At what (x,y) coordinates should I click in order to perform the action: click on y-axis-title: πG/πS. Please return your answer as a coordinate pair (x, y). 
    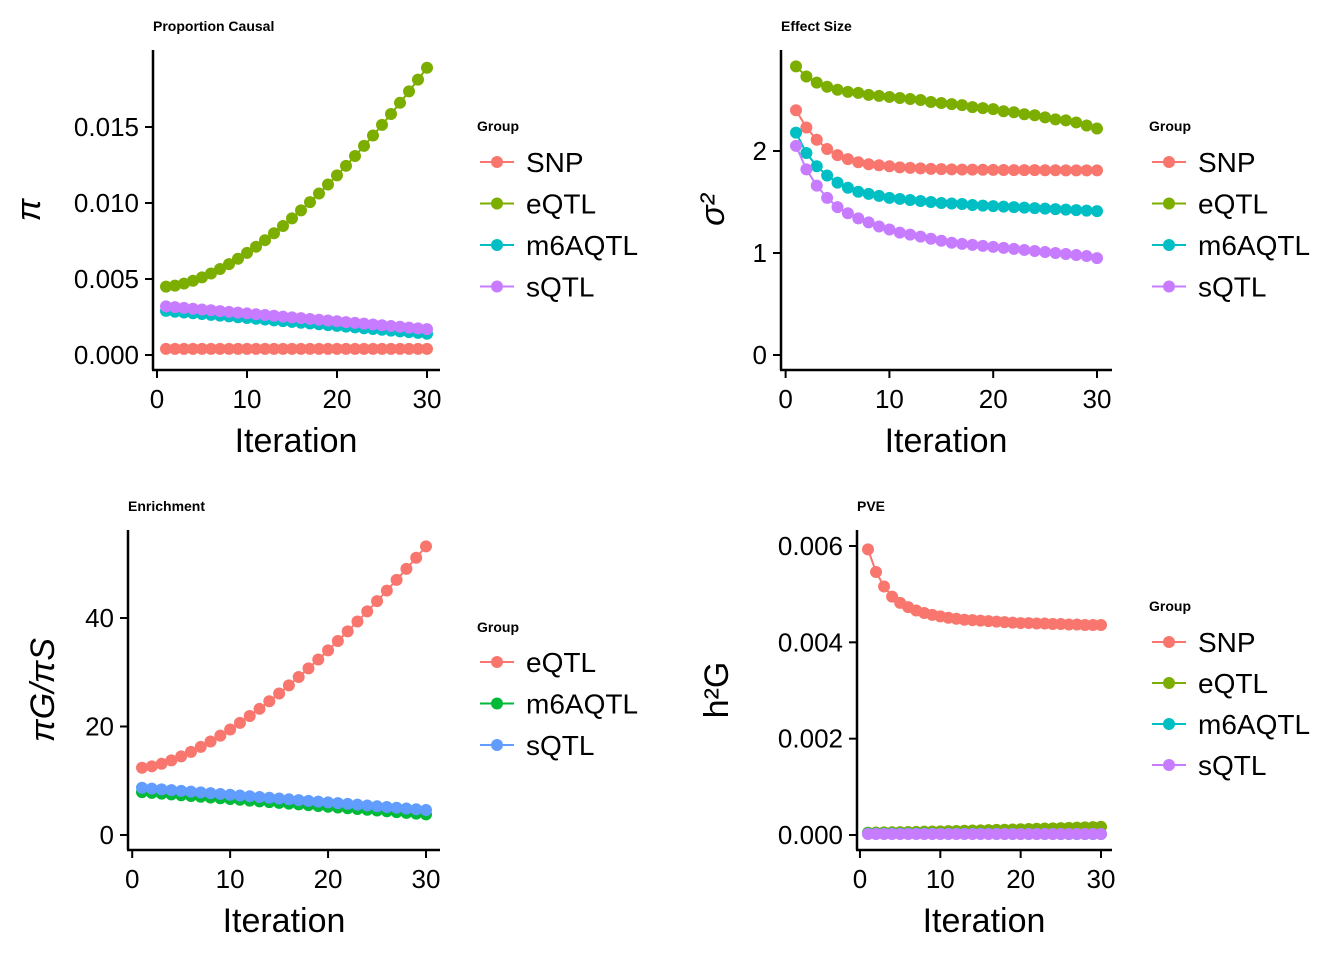
    Looking at the image, I should click on (43, 690).